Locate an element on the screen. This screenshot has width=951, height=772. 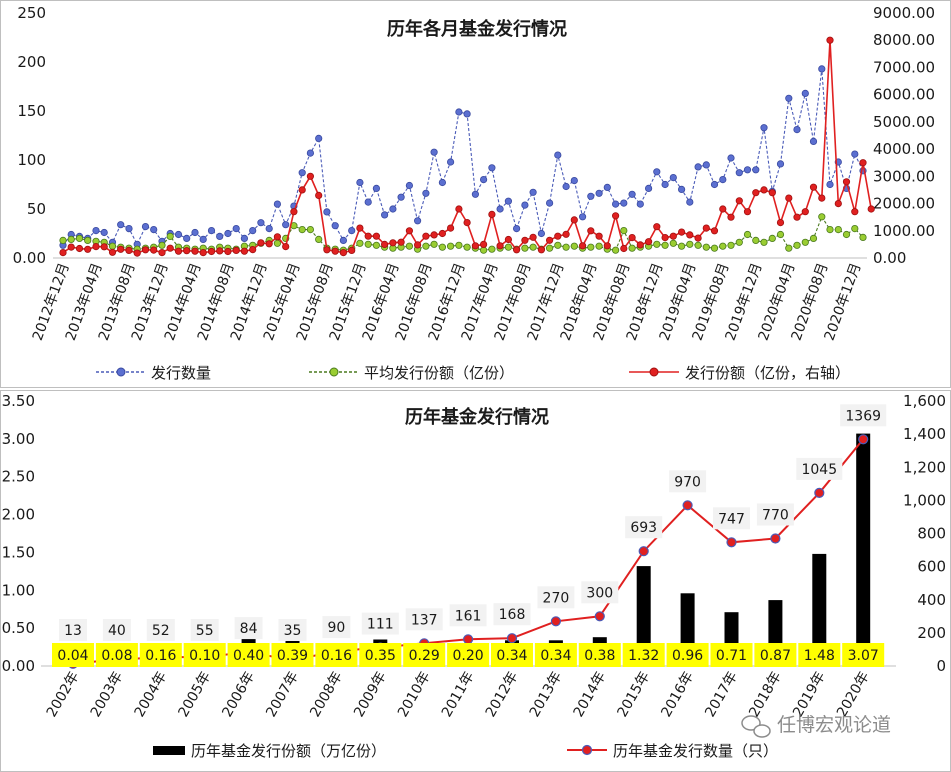
y-tick-label: 800 is located at coordinates (931, 534).